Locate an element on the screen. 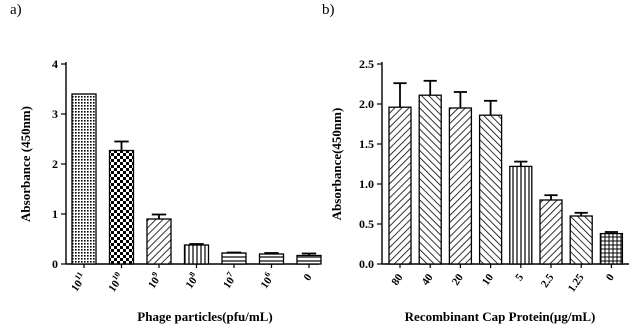 Image resolution: width=629 pixels, height=327 pixels. y-axis-label: Absorbance (450nm) is located at coordinates (25, 164).